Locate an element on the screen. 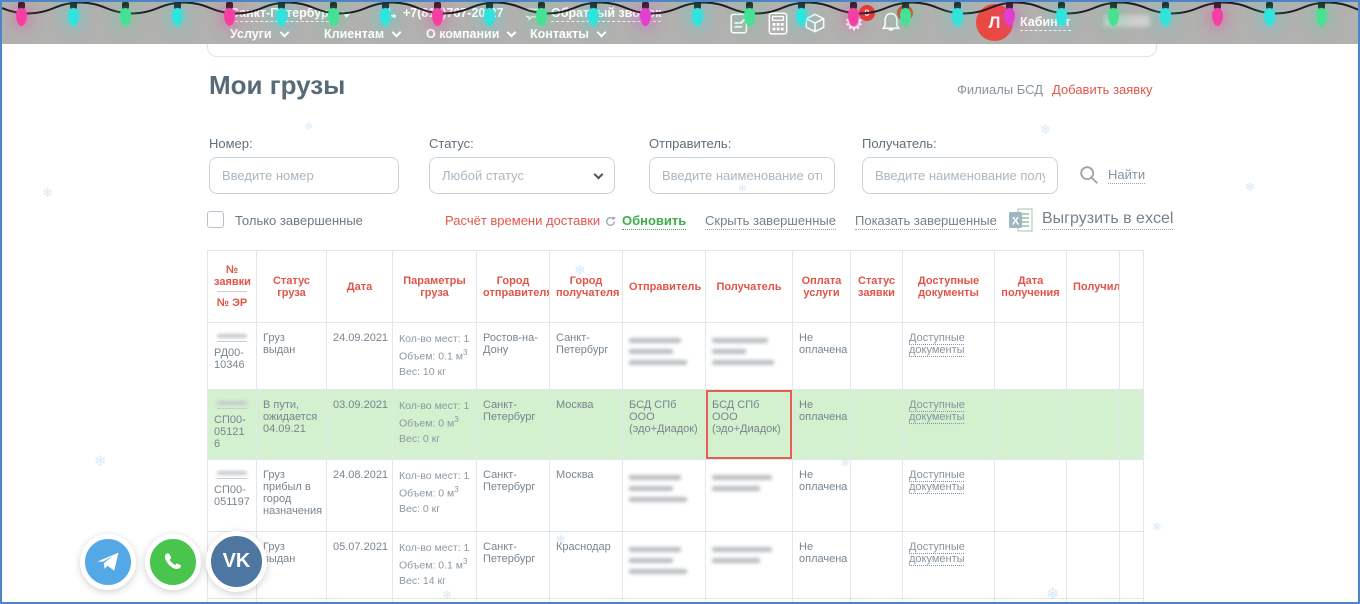 The width and height of the screenshot is (1360, 604). hide-completed-link: Скрыть завершенные is located at coordinates (770, 221).